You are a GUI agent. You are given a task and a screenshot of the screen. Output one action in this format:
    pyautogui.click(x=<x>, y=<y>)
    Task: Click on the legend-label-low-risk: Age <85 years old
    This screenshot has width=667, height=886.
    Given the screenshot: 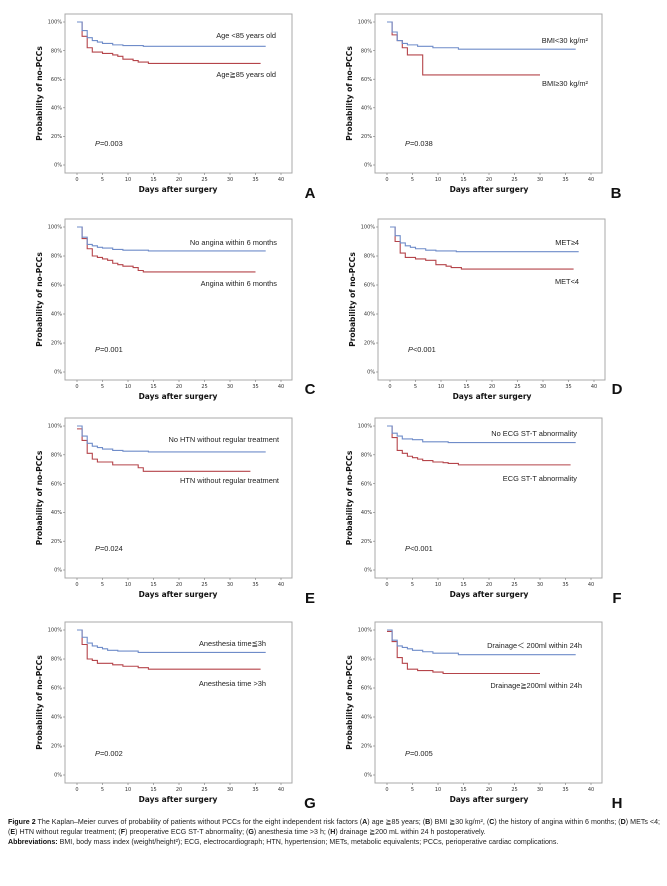 What is the action you would take?
    pyautogui.click(x=246, y=35)
    